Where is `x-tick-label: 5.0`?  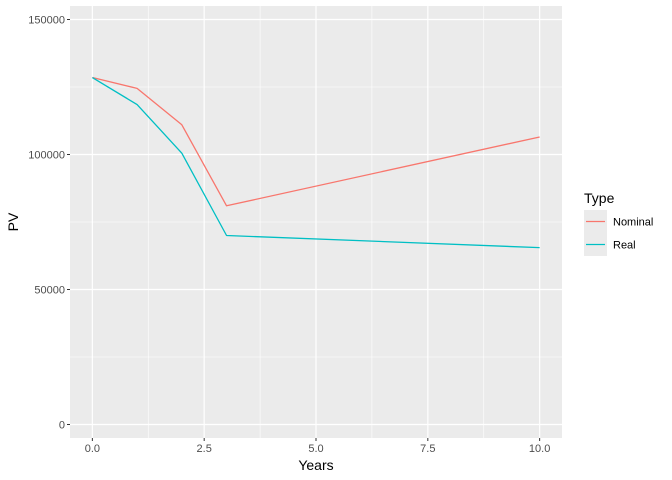 x-tick-label: 5.0 is located at coordinates (315, 449).